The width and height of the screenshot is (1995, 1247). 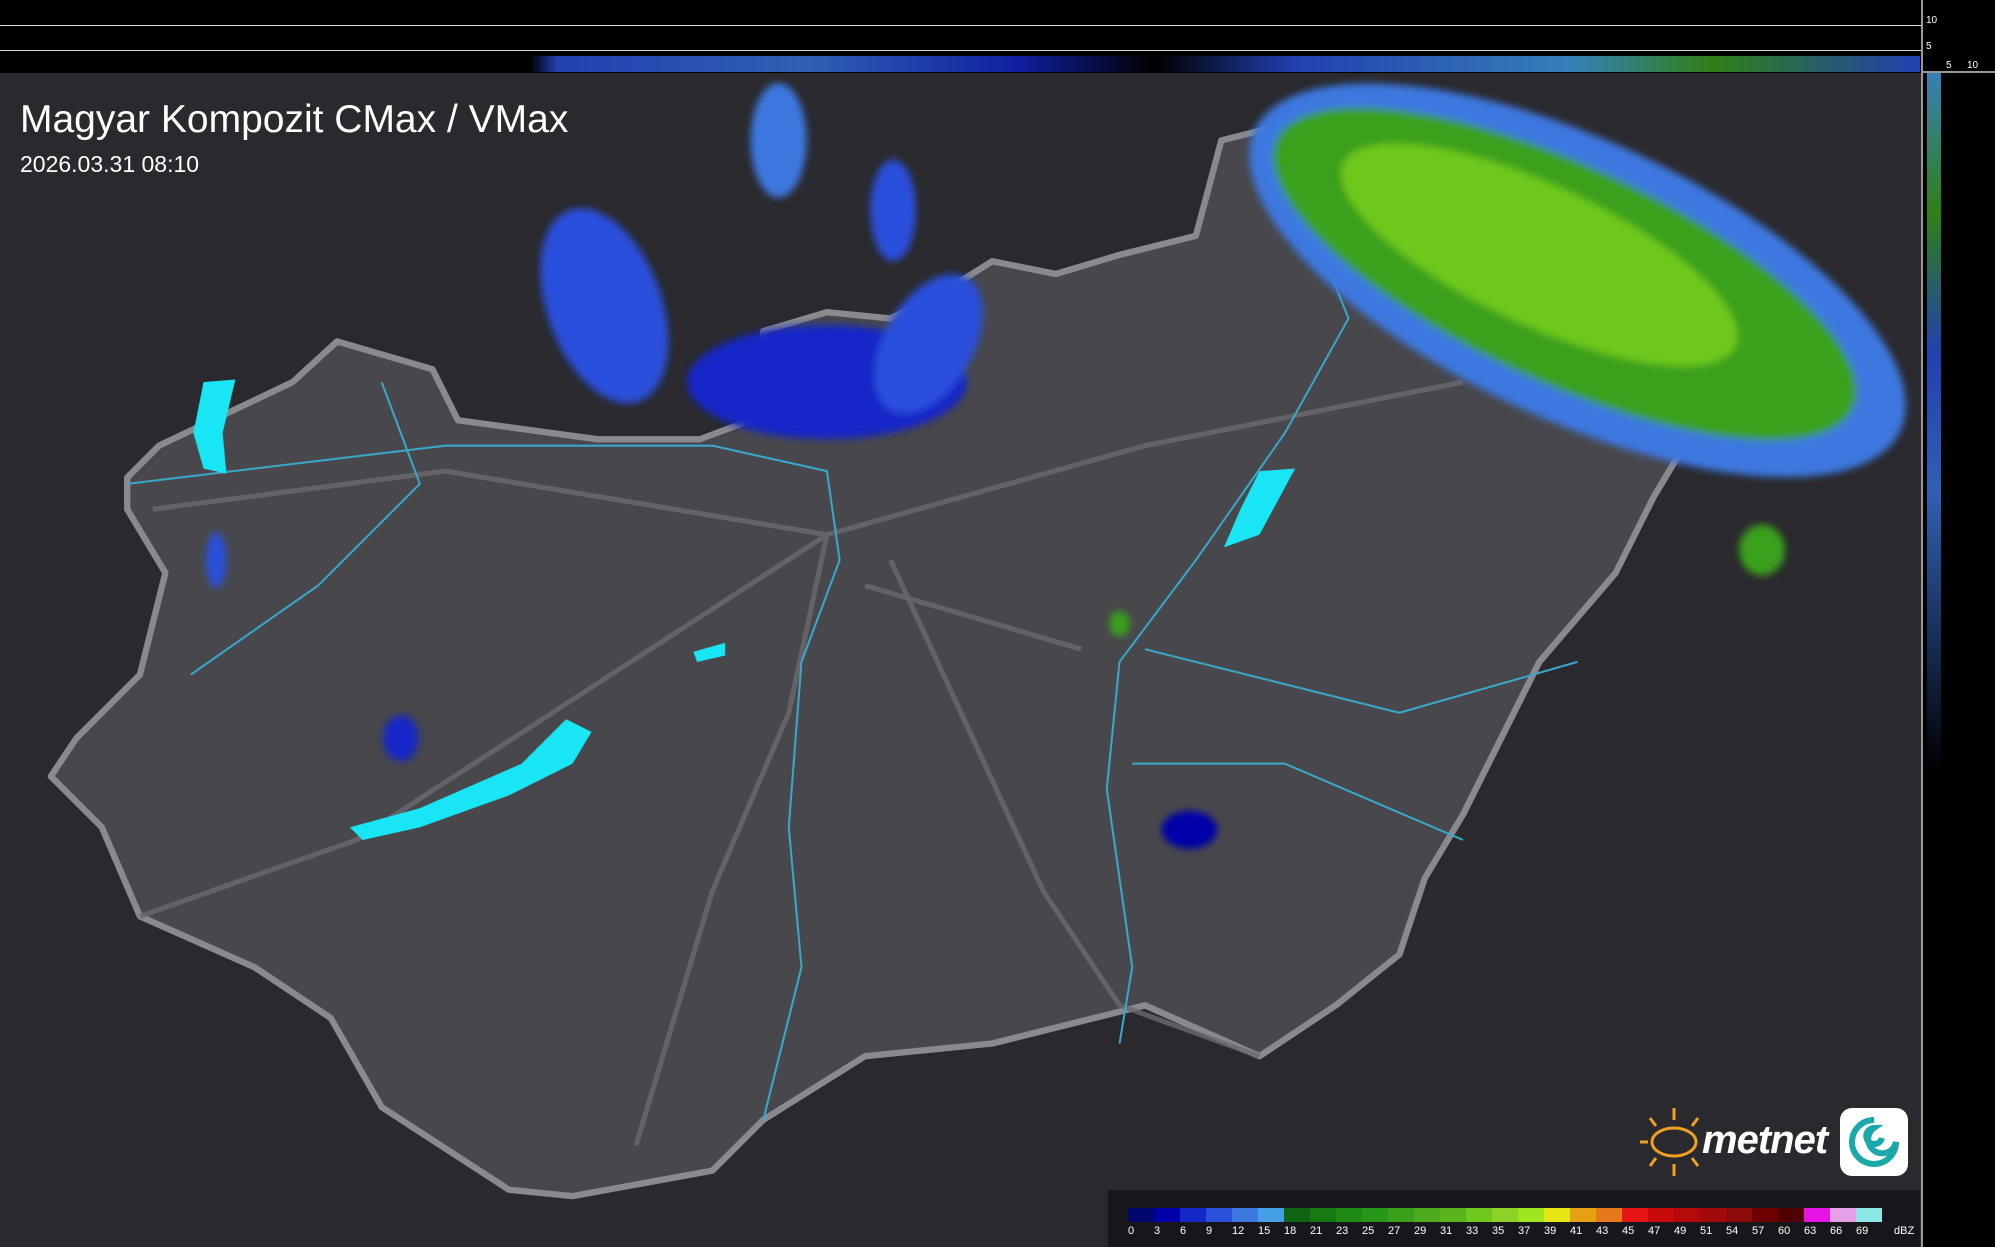 I want to click on axis-line, so click(x=1959, y=72).